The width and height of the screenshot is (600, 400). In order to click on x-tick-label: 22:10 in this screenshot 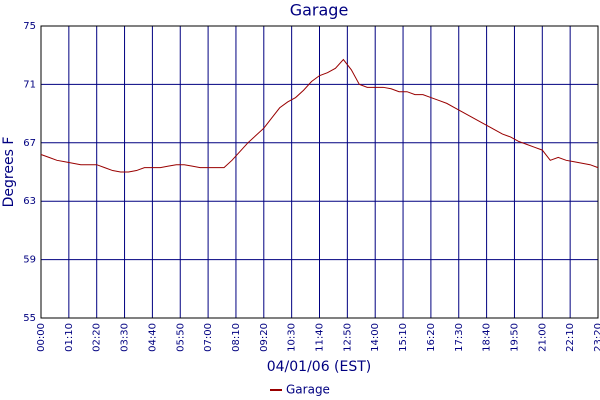, I will do `click(570, 337)`.